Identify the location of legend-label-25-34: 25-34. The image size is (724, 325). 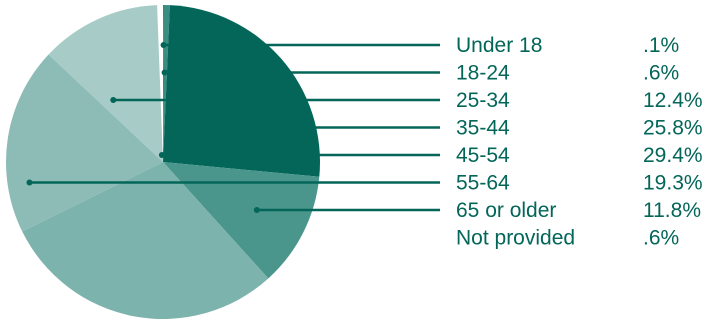
(483, 100).